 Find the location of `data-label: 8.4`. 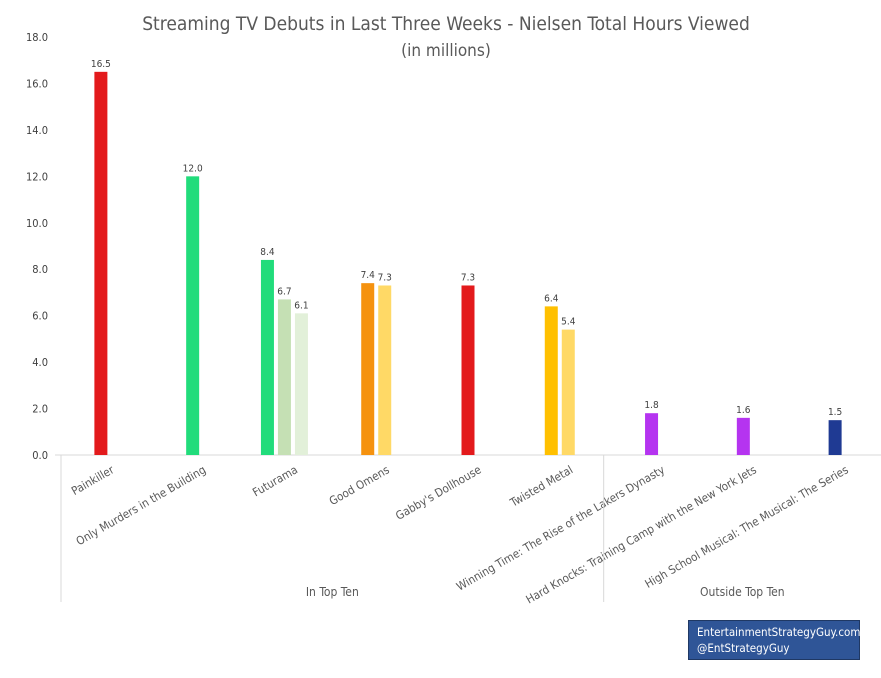

data-label: 8.4 is located at coordinates (267, 252).